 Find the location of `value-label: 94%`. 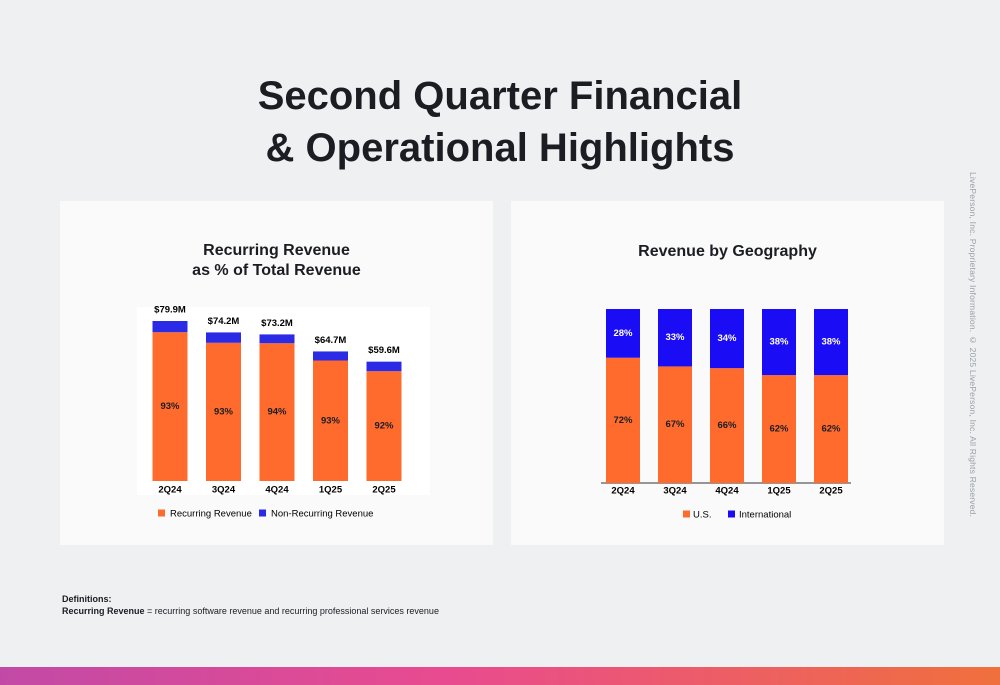

value-label: 94% is located at coordinates (277, 412).